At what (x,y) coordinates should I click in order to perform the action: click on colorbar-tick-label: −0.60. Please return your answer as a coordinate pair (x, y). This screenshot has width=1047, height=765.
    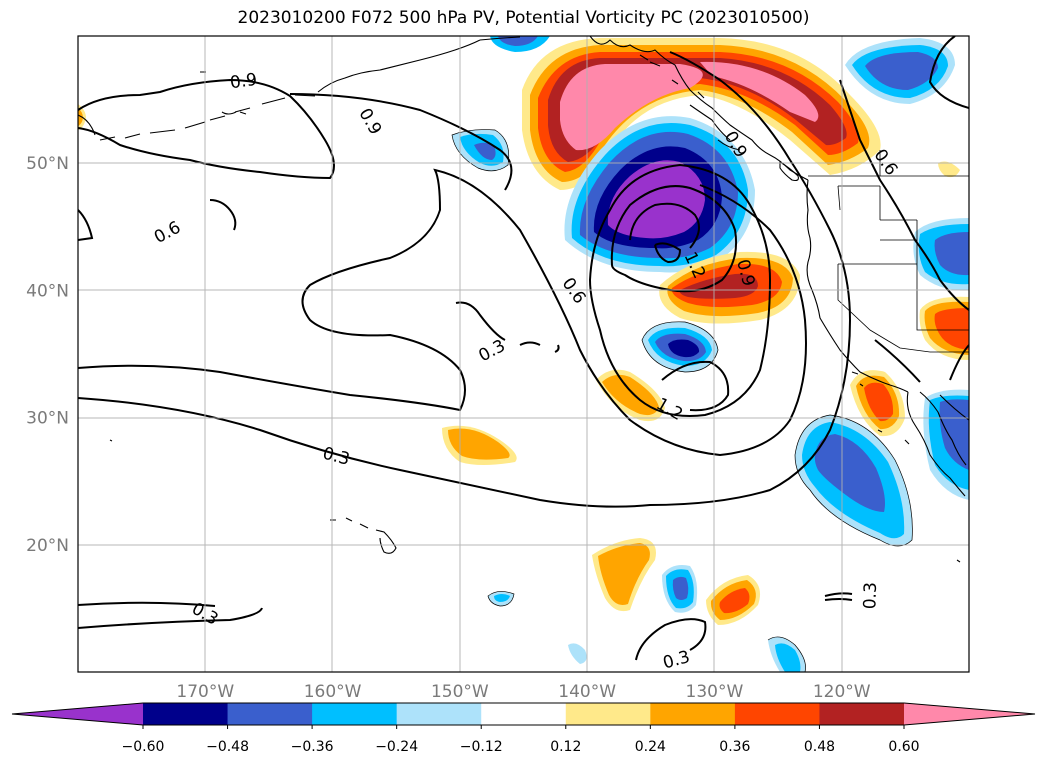
    Looking at the image, I should click on (143, 747).